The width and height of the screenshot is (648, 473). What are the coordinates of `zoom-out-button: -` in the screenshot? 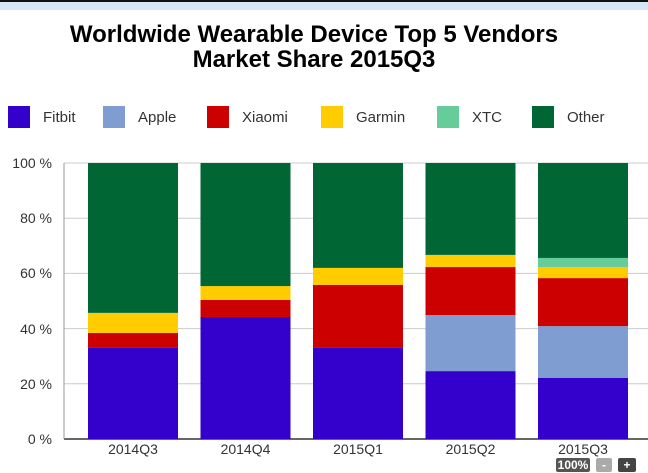 It's located at (604, 465).